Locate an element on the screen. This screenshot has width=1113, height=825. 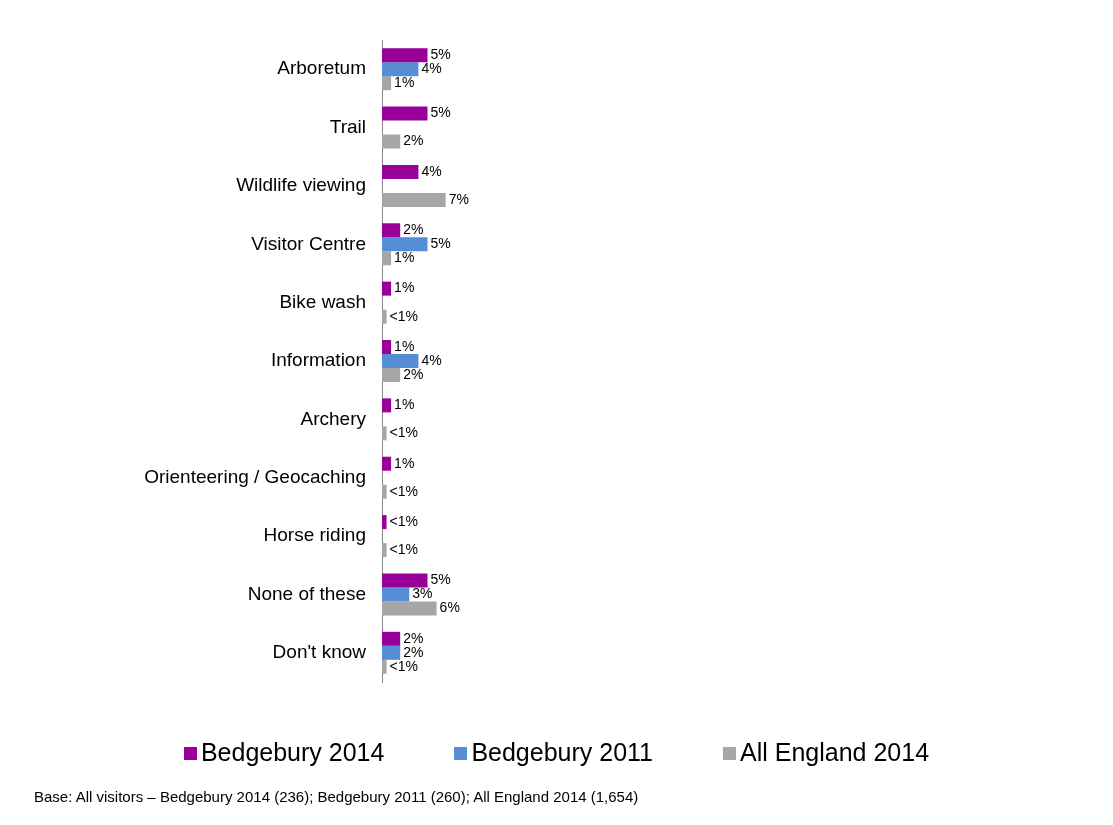
y-tick-label: Information is located at coordinates (318, 360).